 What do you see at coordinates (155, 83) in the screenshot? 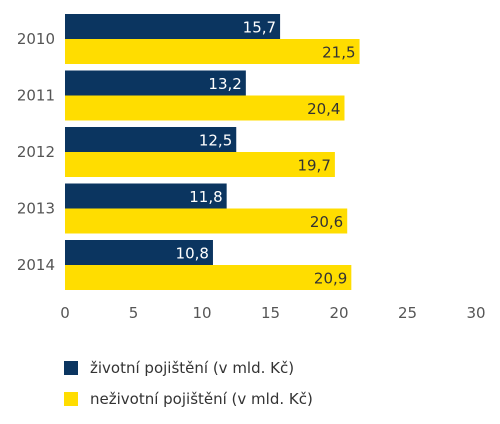
I see `bar-life-2011` at bounding box center [155, 83].